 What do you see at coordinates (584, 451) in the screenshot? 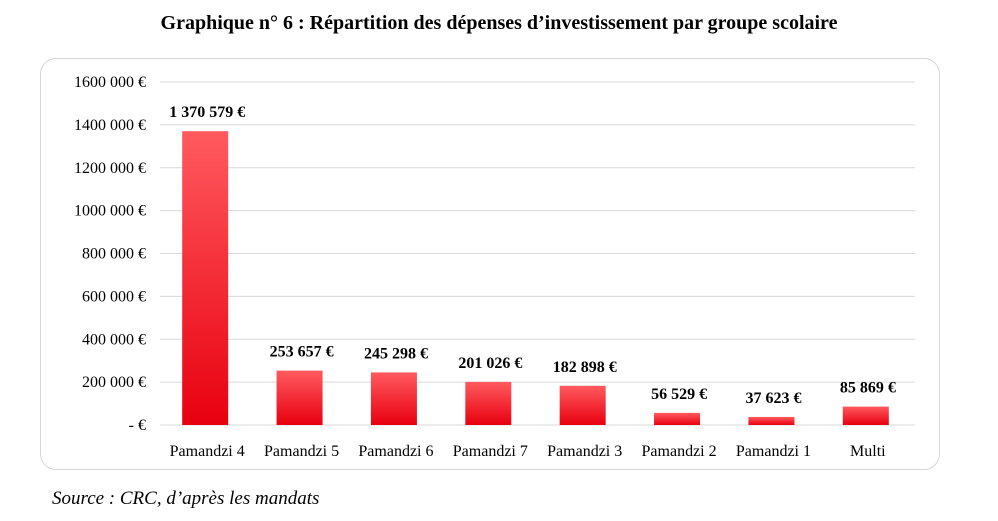
I see `category-label: Pamandzi 3` at bounding box center [584, 451].